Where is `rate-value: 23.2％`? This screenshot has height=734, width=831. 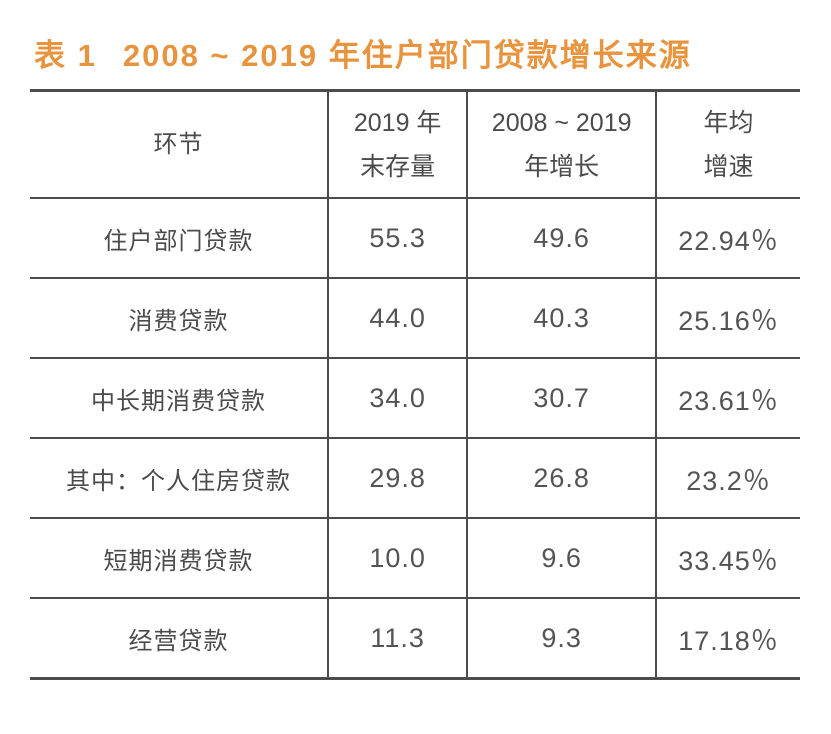
rate-value: 23.2％ is located at coordinates (728, 480).